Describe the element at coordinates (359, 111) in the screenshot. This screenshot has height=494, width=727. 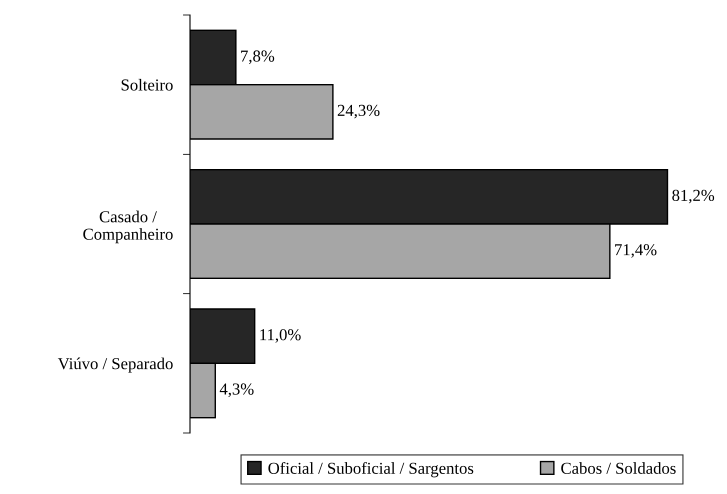
I see `data-label: 24,3%` at that location.